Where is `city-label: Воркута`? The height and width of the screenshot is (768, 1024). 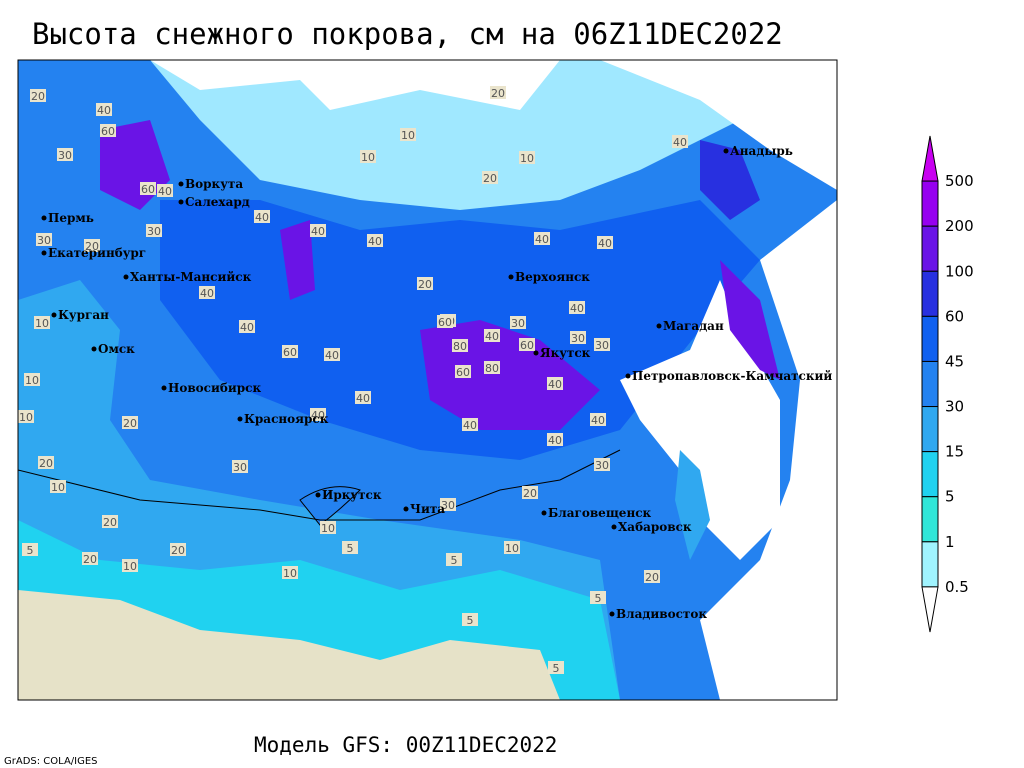 city-label: Воркута is located at coordinates (214, 184).